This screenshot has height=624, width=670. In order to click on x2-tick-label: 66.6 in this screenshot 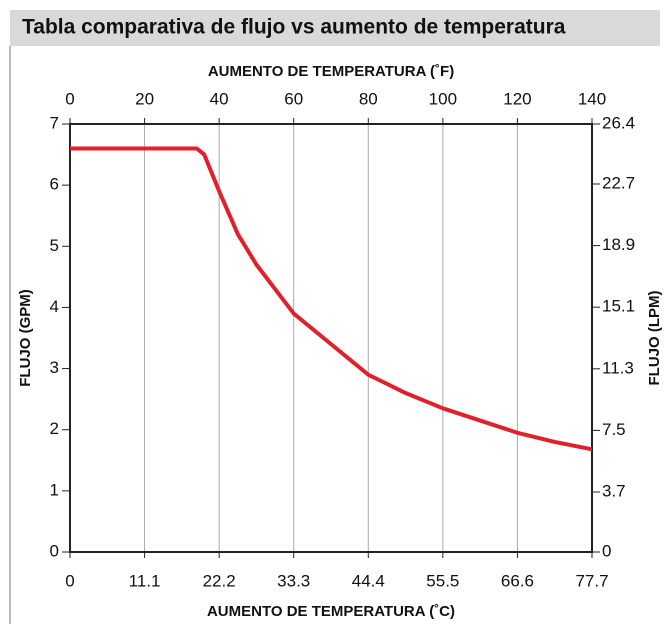, I will do `click(517, 580)`.